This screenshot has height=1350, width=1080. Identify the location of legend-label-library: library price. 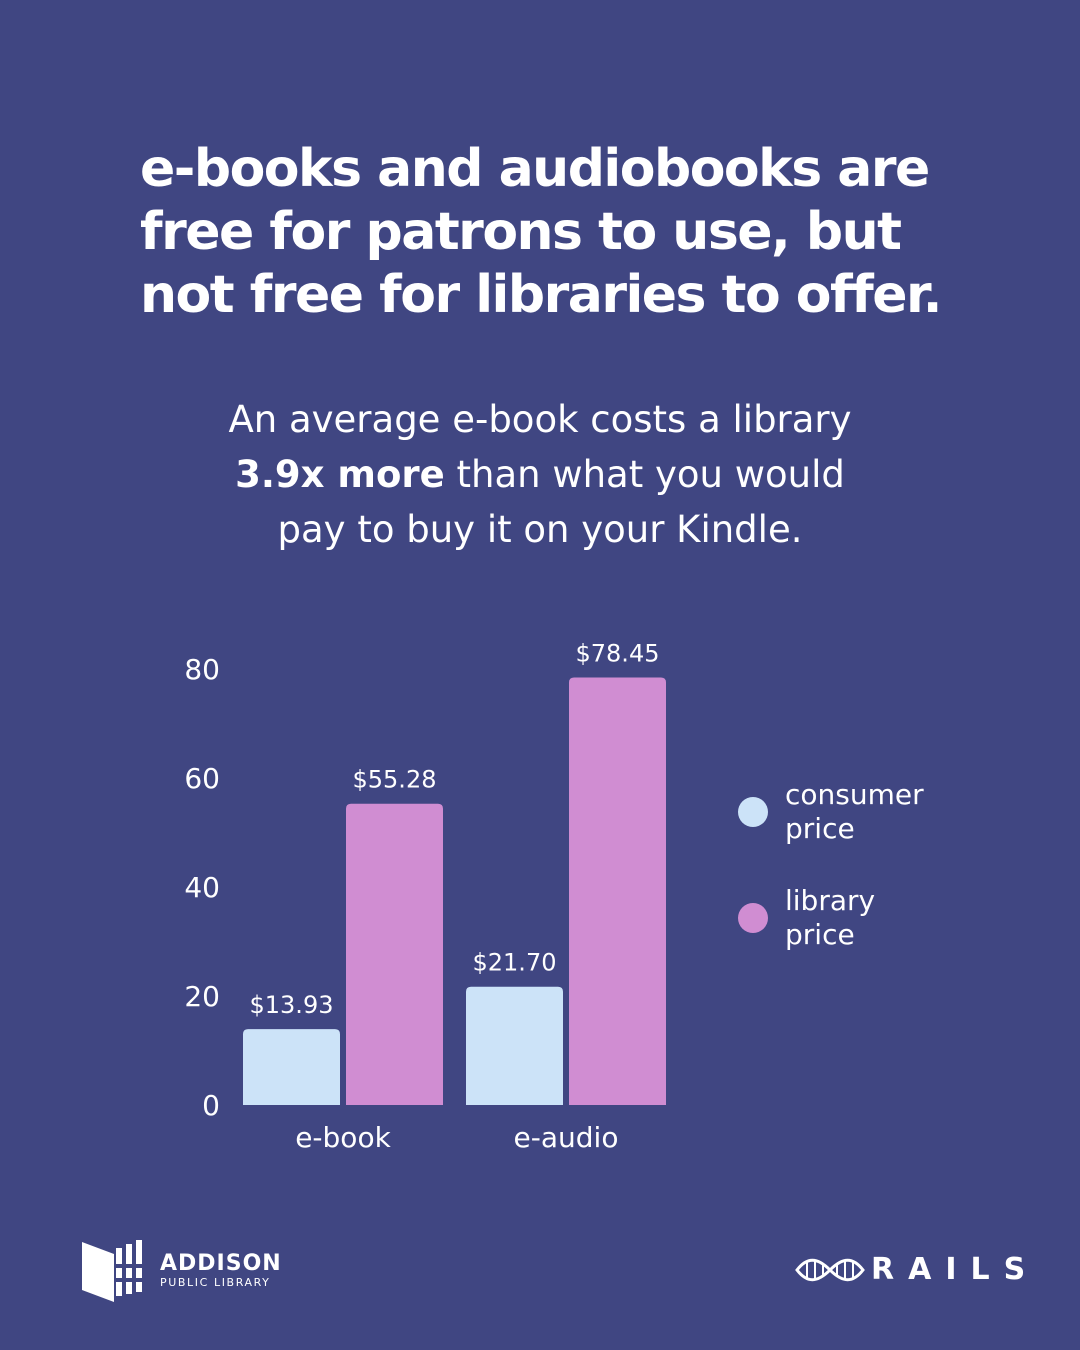
(830, 917).